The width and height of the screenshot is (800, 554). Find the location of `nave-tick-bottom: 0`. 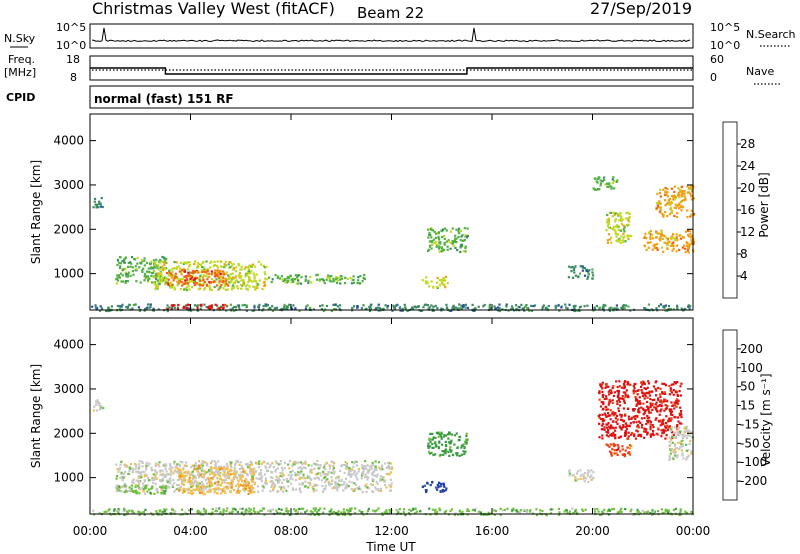

nave-tick-bottom: 0 is located at coordinates (713, 77).